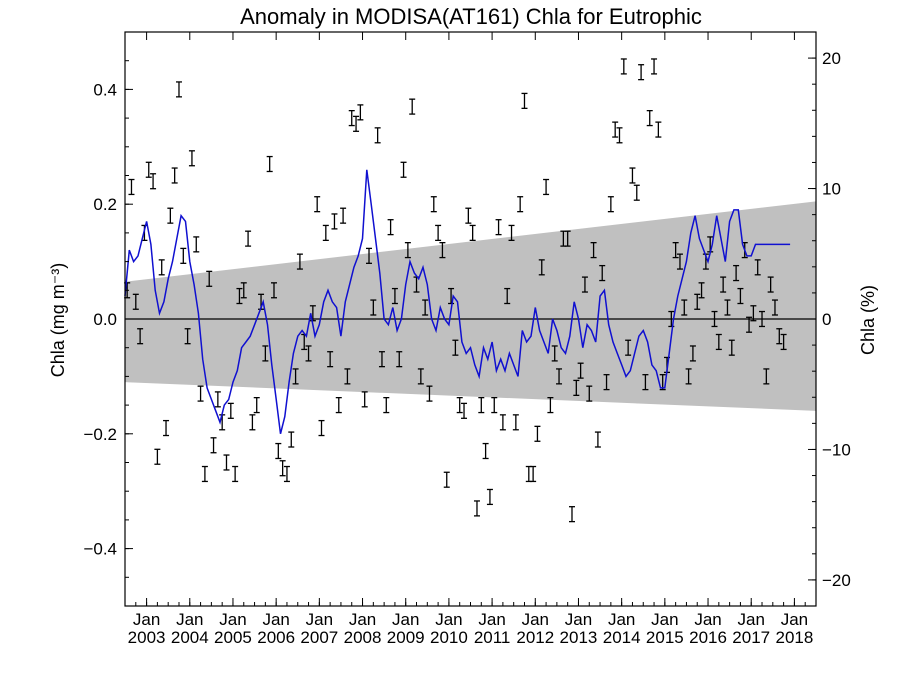 The width and height of the screenshot is (900, 675). I want to click on y-axis-label-right: Chla (%), so click(868, 320).